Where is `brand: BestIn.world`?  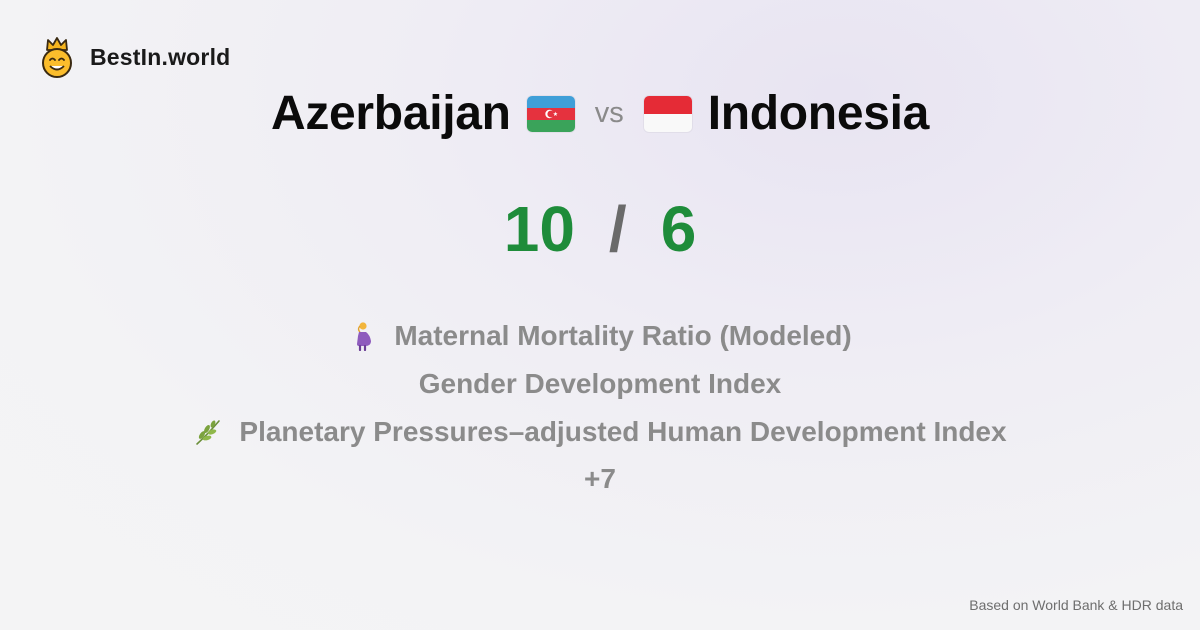
brand: BestIn.world is located at coordinates (134, 57).